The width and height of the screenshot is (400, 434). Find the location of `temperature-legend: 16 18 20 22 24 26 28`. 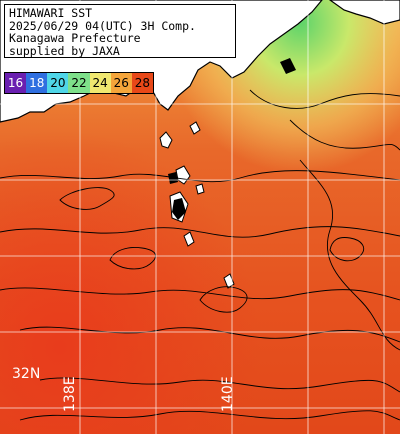

temperature-legend: 16 18 20 22 24 26 28 is located at coordinates (79, 83).